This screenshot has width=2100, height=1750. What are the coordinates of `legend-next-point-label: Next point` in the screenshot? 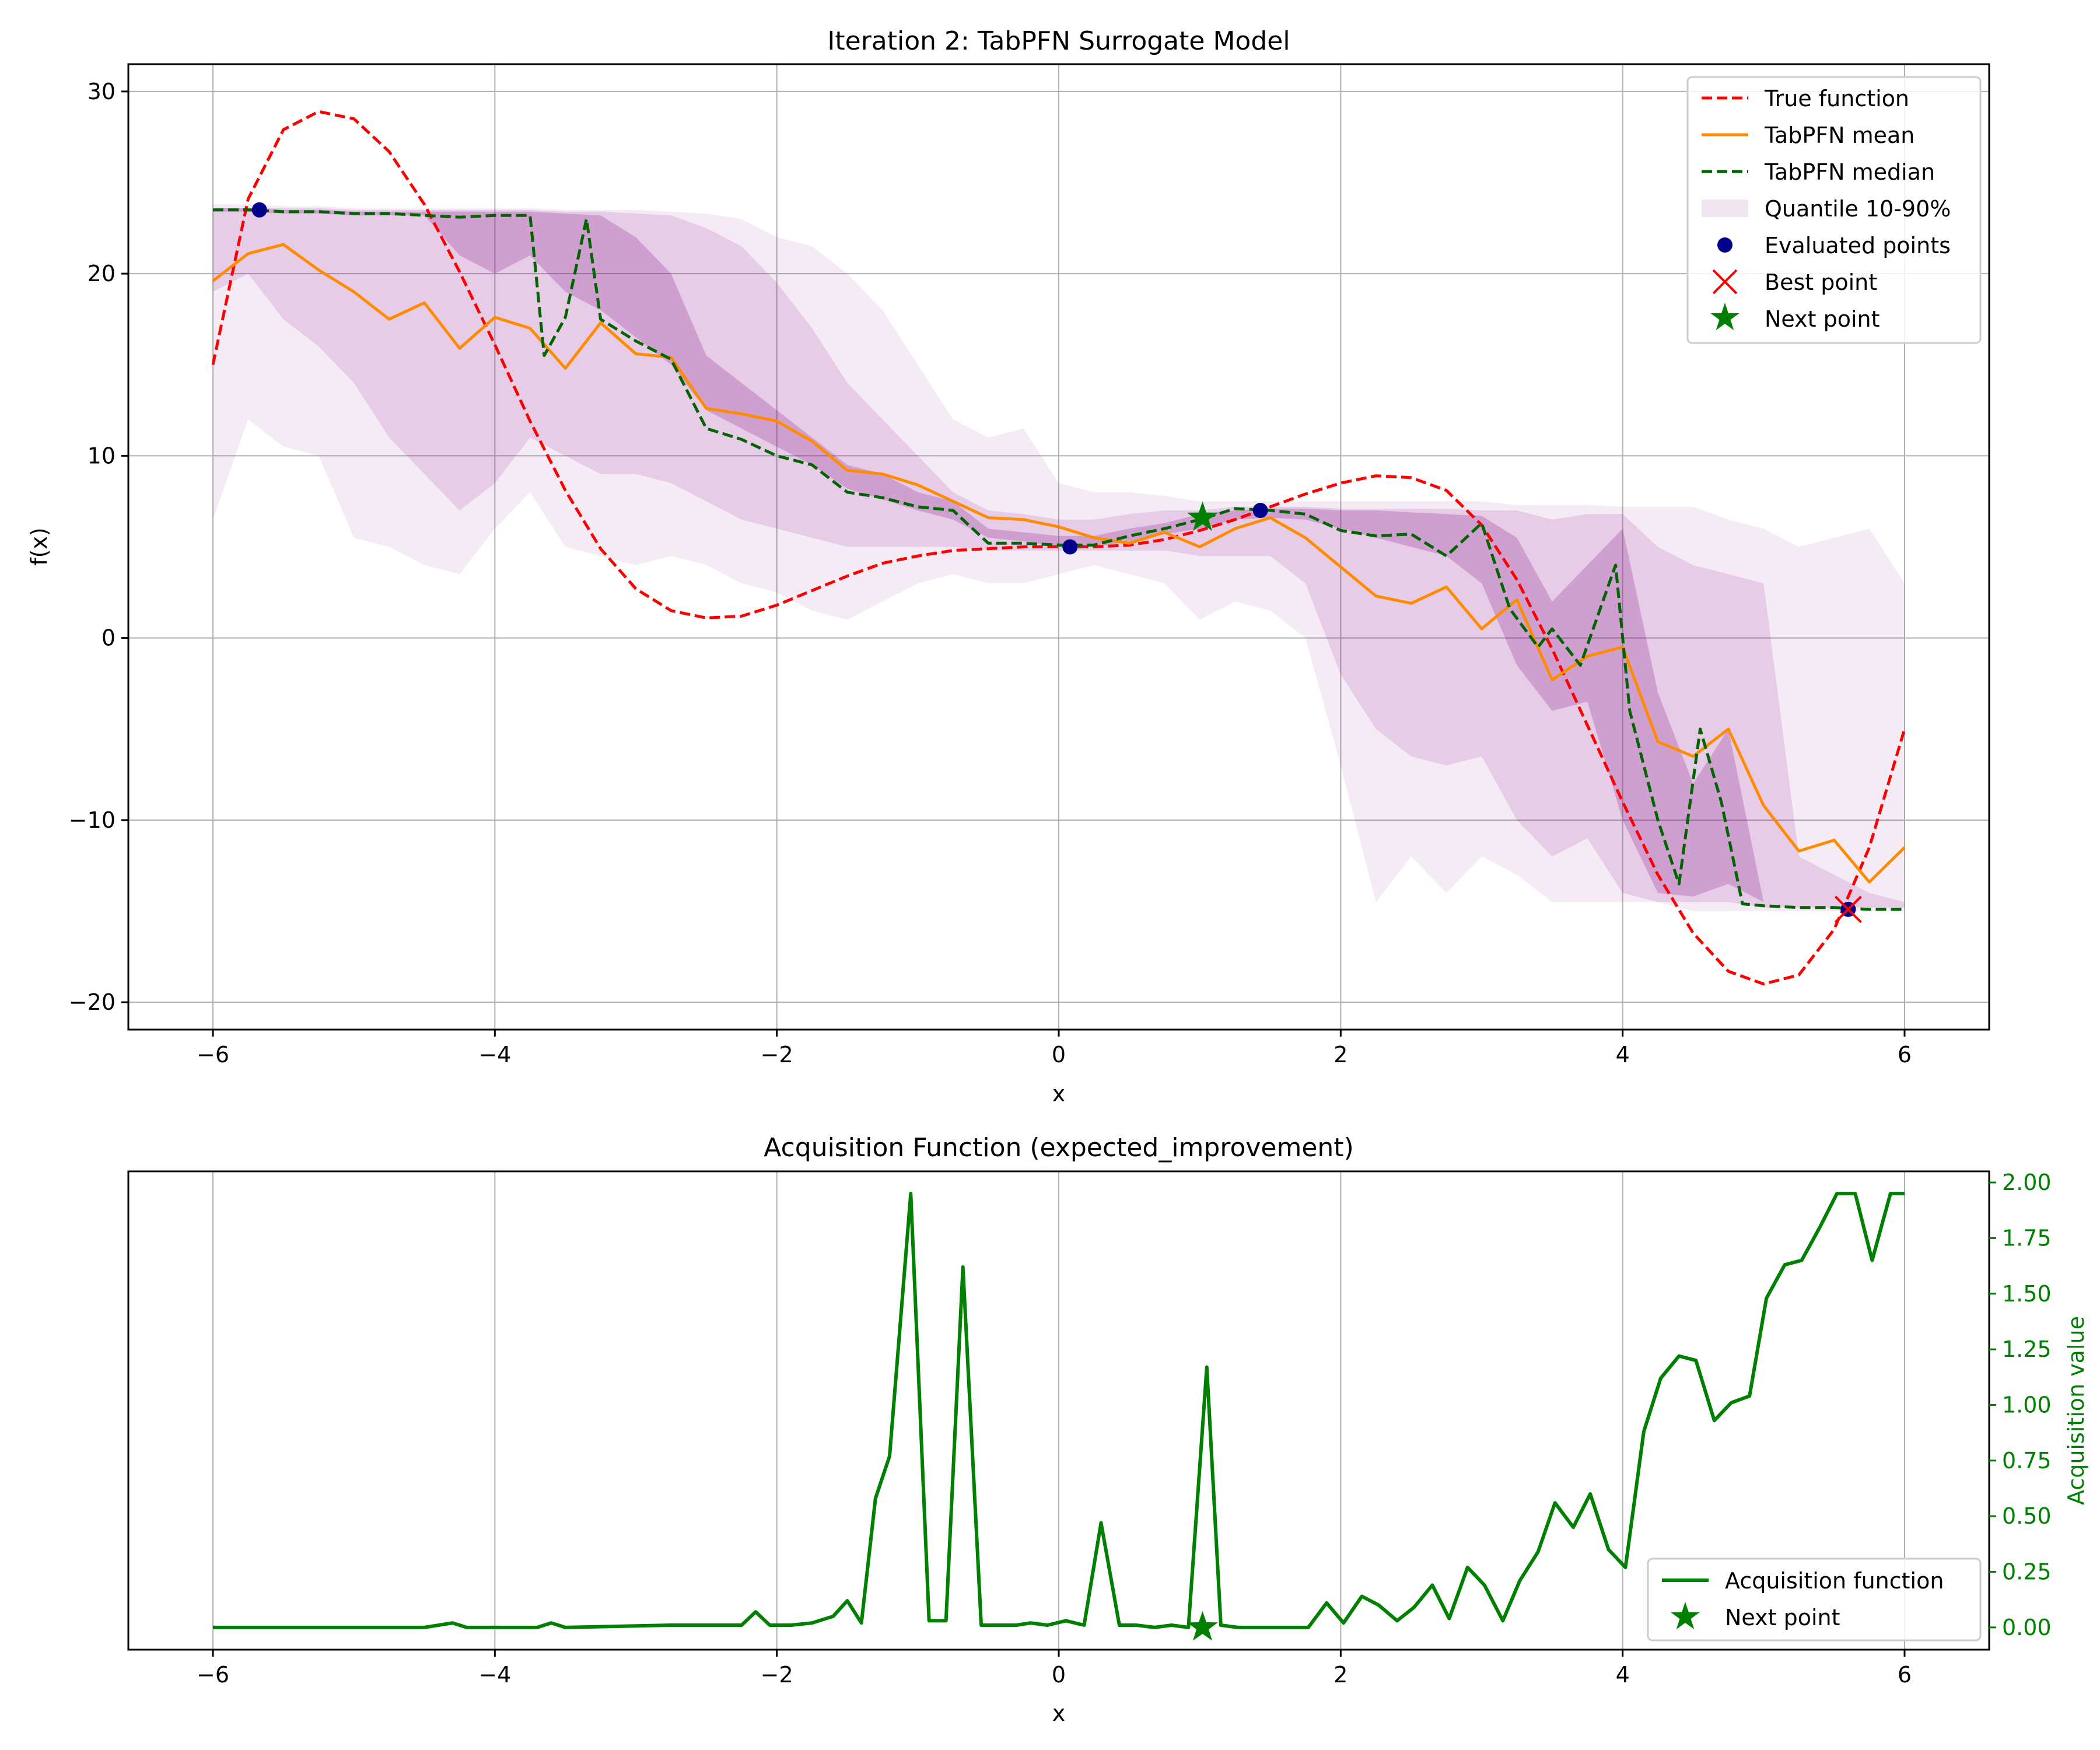 It's located at (1782, 1617).